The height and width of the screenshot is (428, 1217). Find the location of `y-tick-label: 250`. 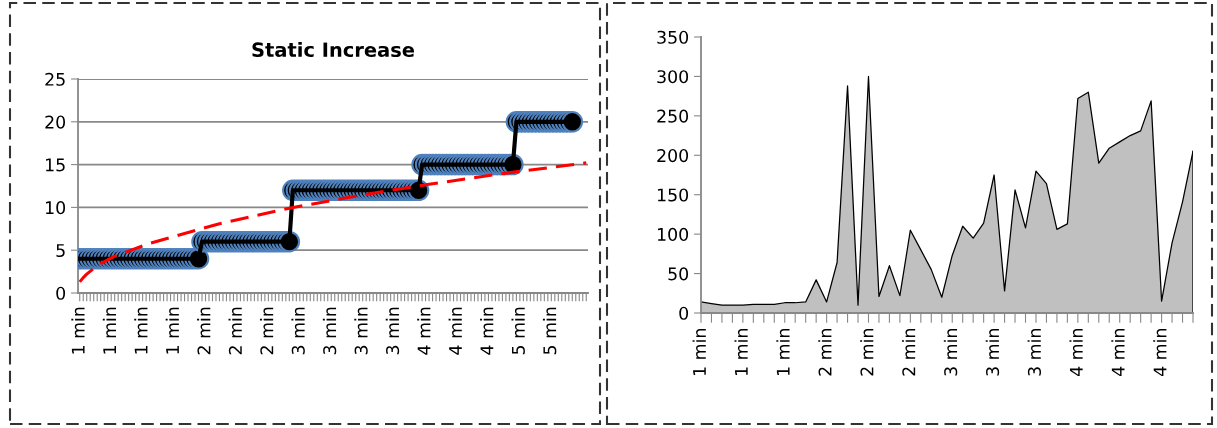

y-tick-label: 250 is located at coordinates (673, 116).